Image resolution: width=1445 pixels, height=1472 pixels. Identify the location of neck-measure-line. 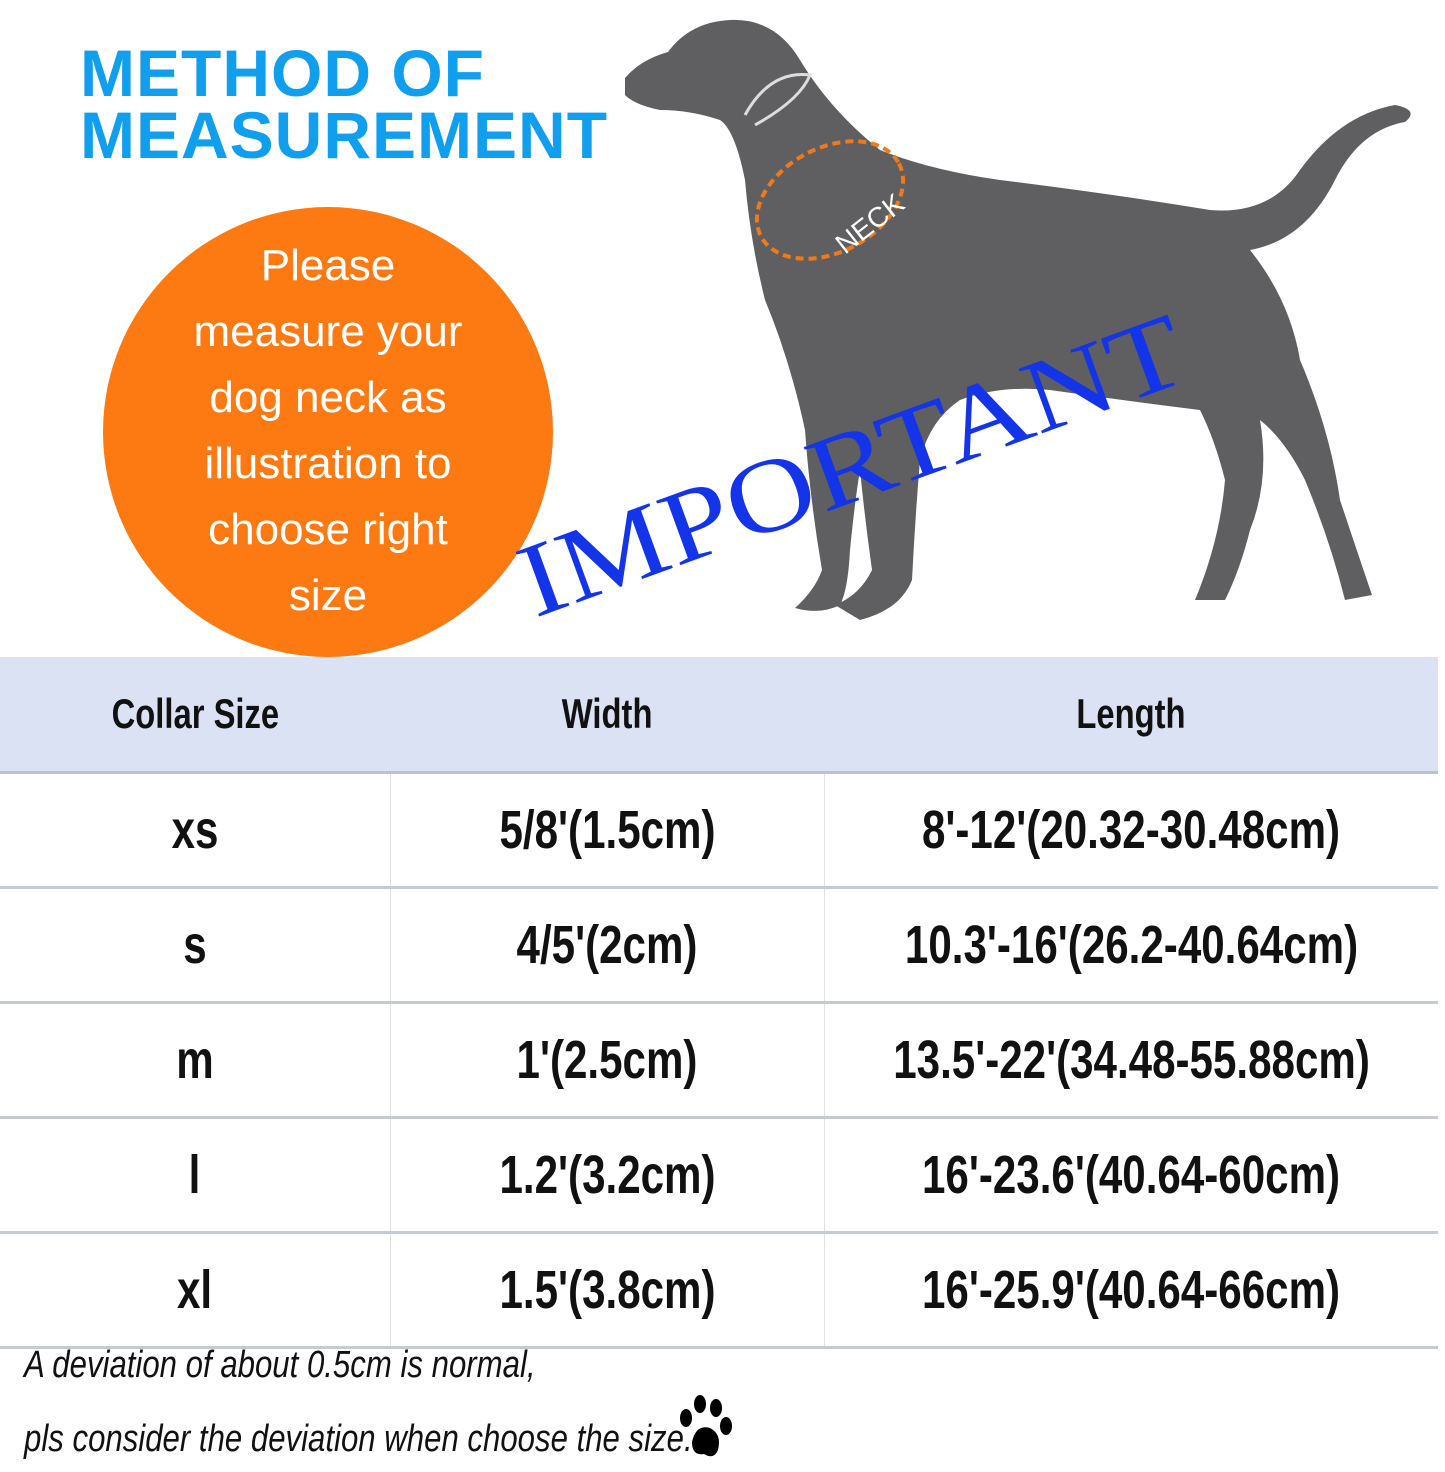
(830, 200).